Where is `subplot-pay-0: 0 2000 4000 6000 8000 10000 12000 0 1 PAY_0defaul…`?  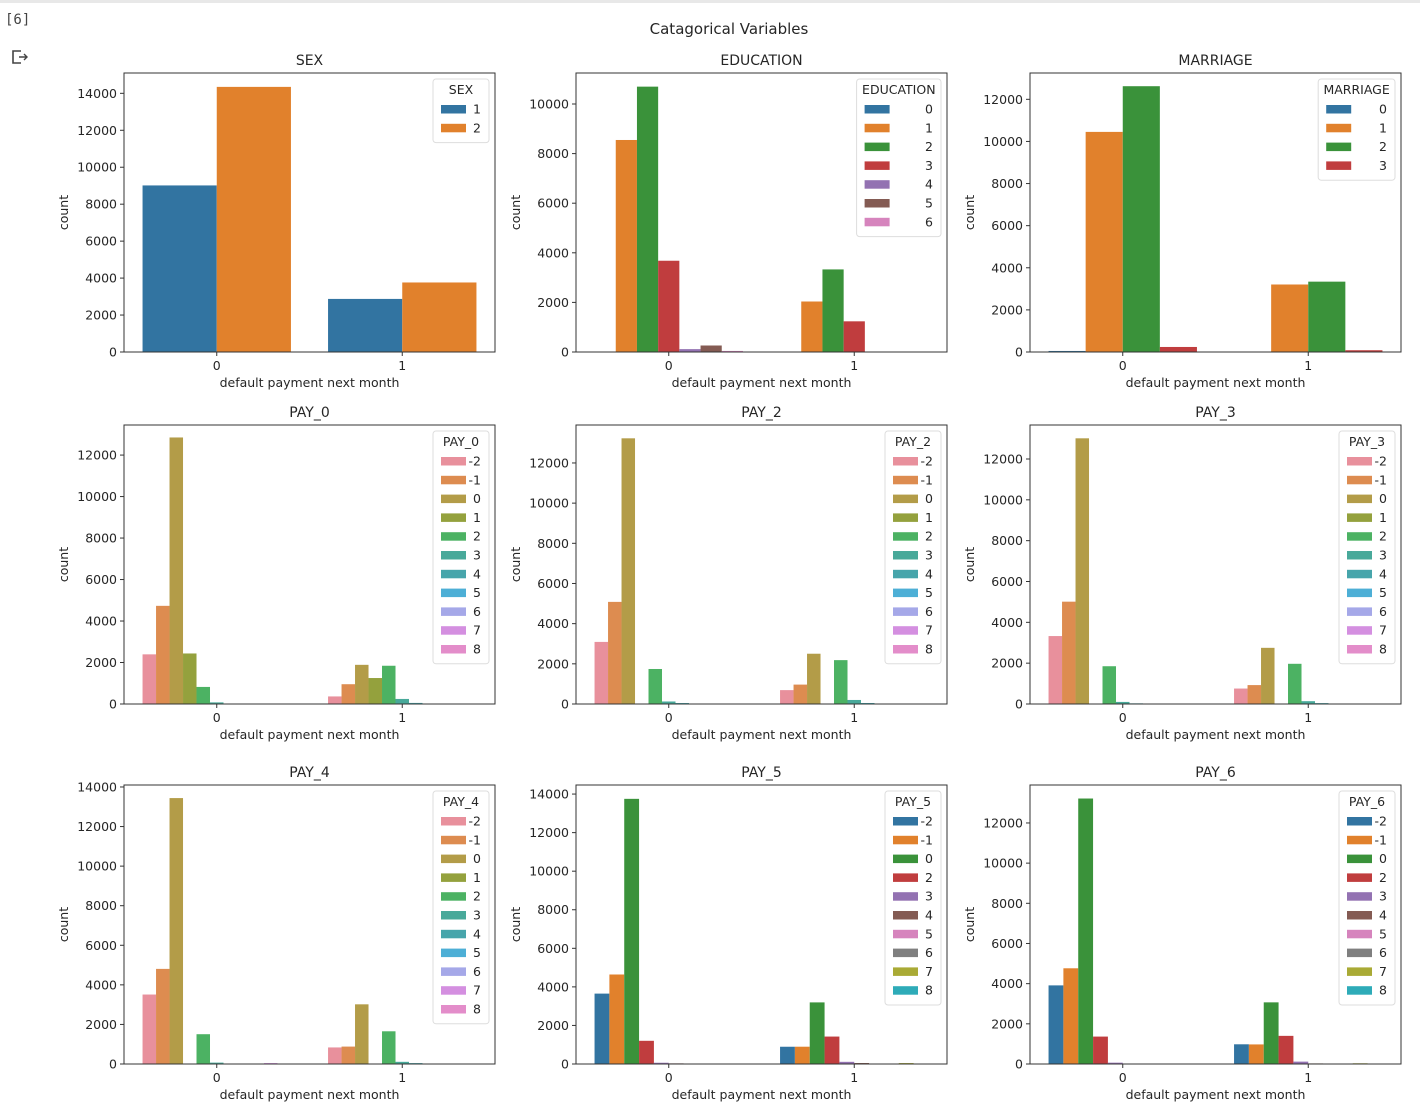 subplot-pay-0: 0 2000 4000 6000 8000 10000 12000 0 1 PAY_0defaul… is located at coordinates (276, 573).